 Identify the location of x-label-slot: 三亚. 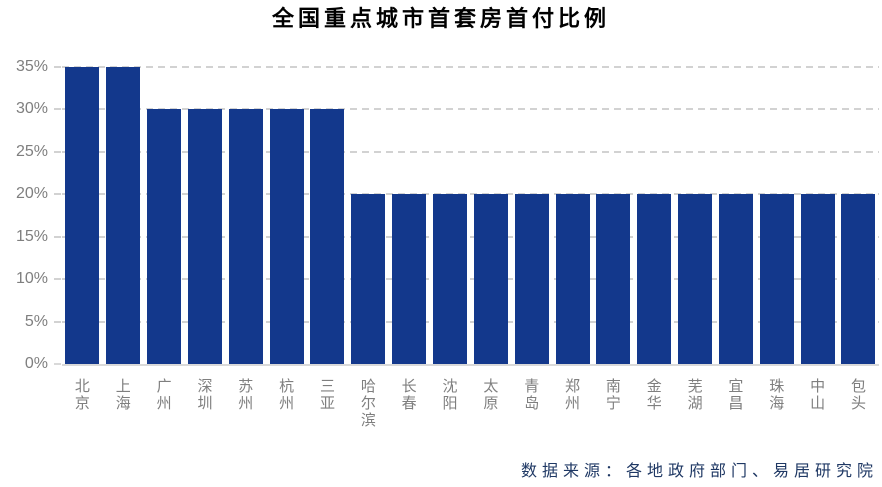
(327, 403).